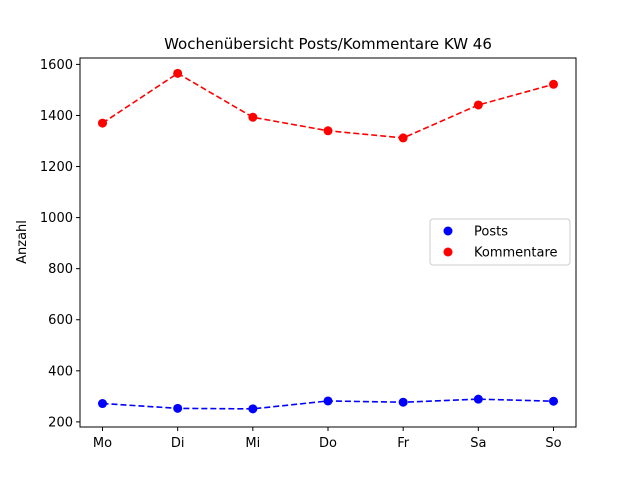 Image resolution: width=640 pixels, height=480 pixels. What do you see at coordinates (403, 443) in the screenshot?
I see `x-tick-label: Fr` at bounding box center [403, 443].